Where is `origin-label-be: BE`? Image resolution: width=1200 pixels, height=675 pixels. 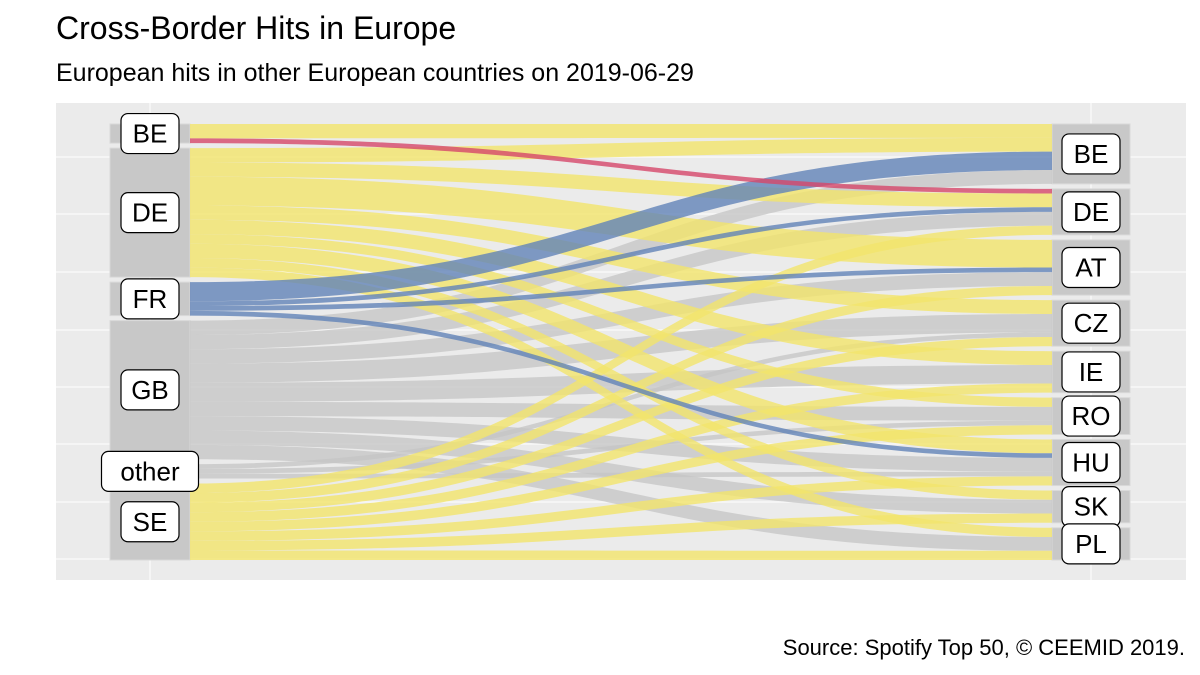
origin-label-be: BE is located at coordinates (150, 133).